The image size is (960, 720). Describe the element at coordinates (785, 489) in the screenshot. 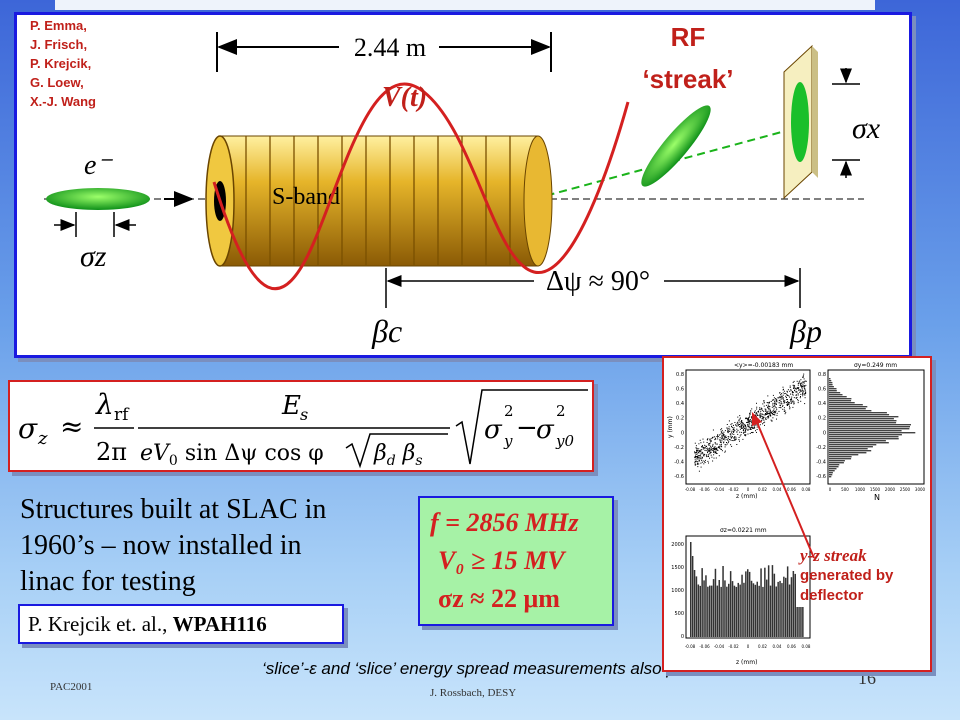

I see `annotation-arrow` at that location.